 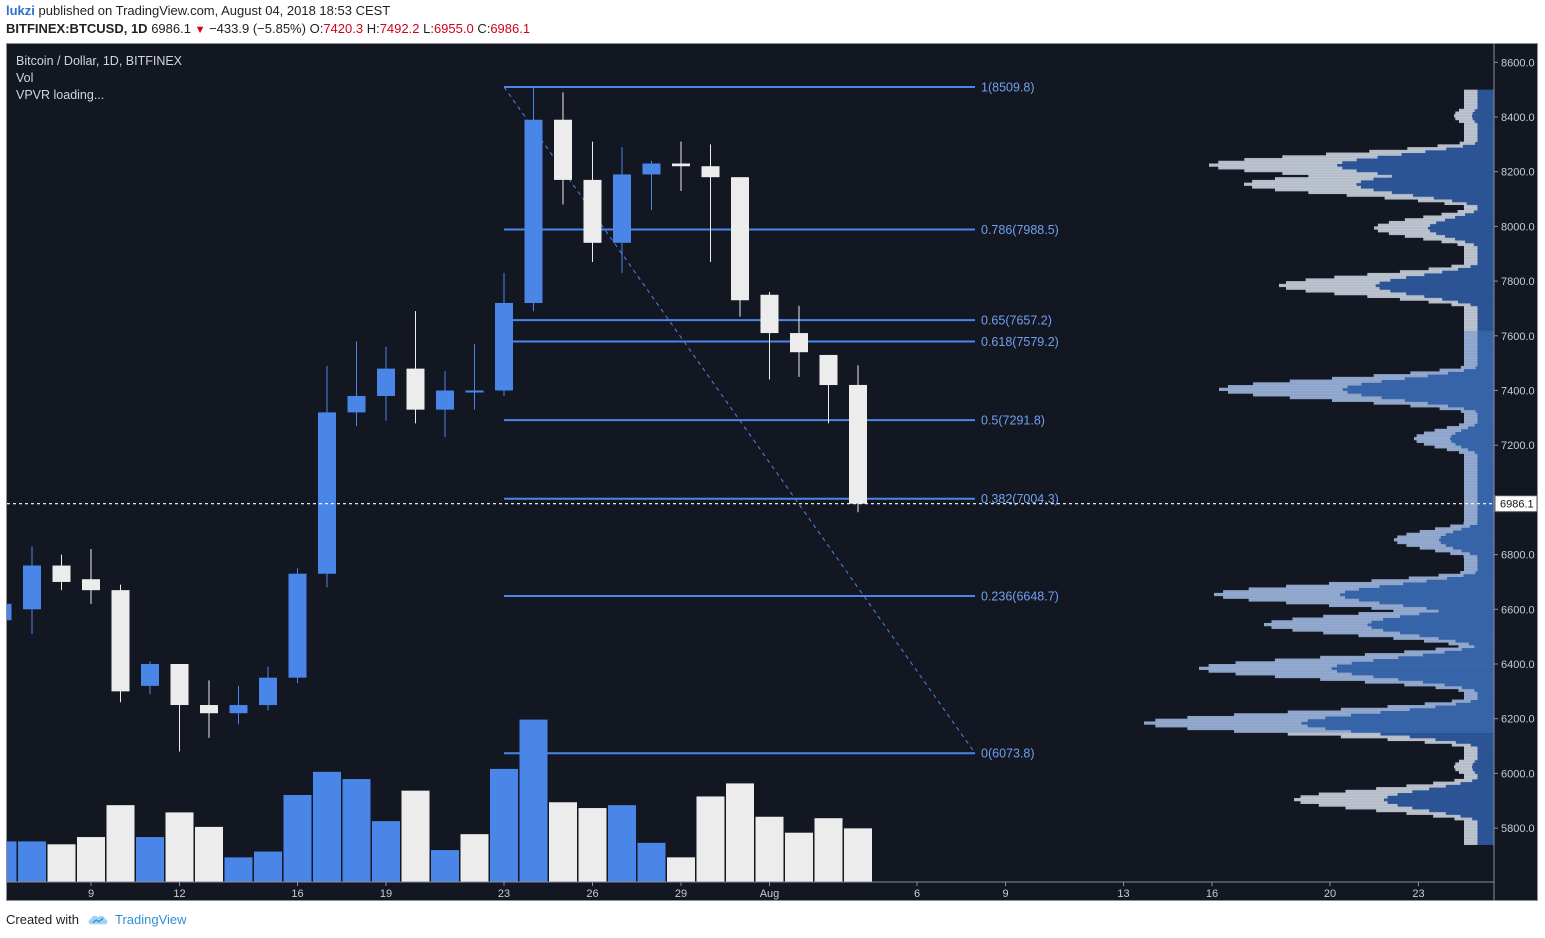 I want to click on time-axis: 9 12 16 19 23 26 29 Aug 6 9 13 16 20 23, so click(x=750, y=890).